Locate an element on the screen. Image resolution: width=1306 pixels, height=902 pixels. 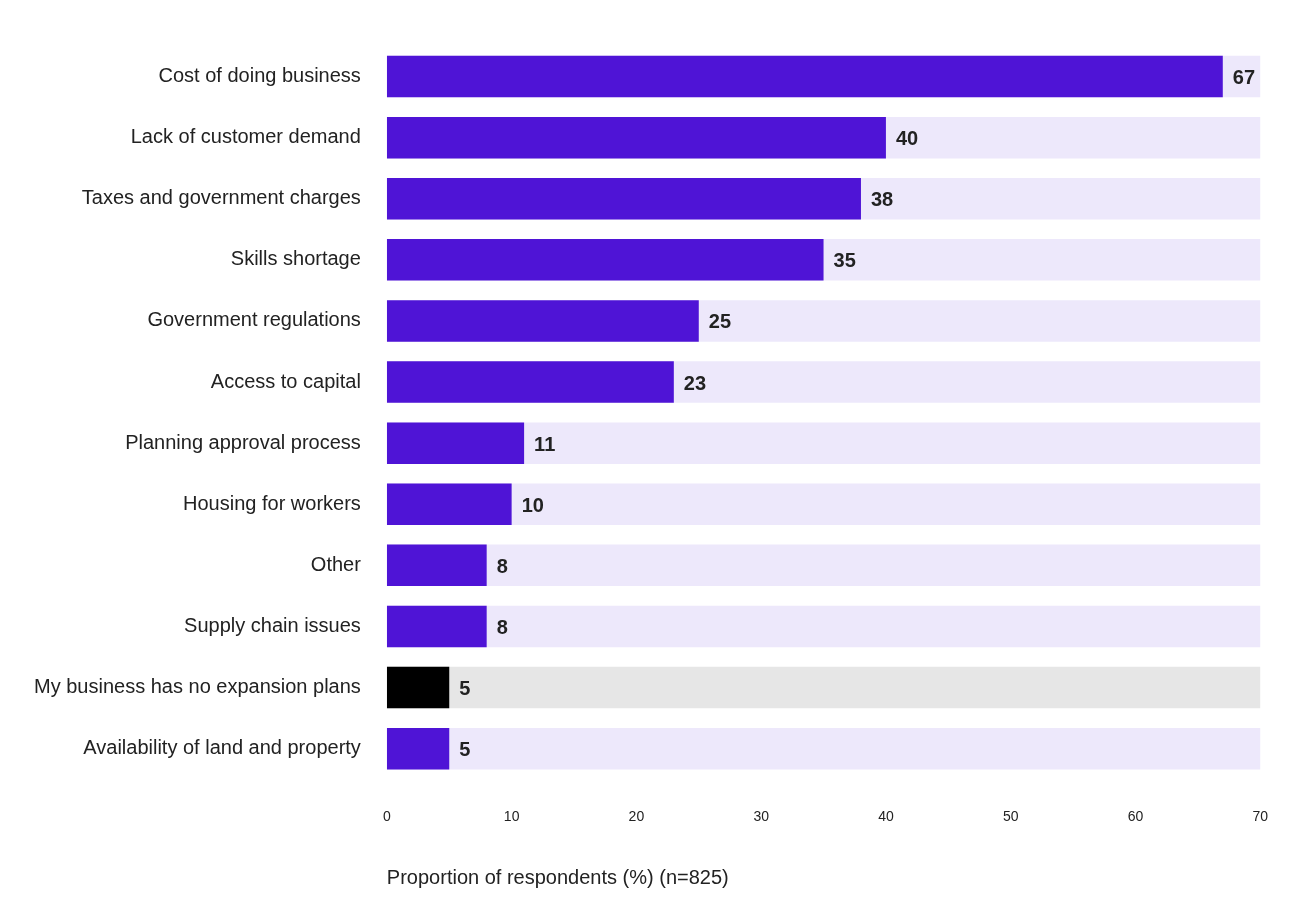
data-label: 11 is located at coordinates (545, 443).